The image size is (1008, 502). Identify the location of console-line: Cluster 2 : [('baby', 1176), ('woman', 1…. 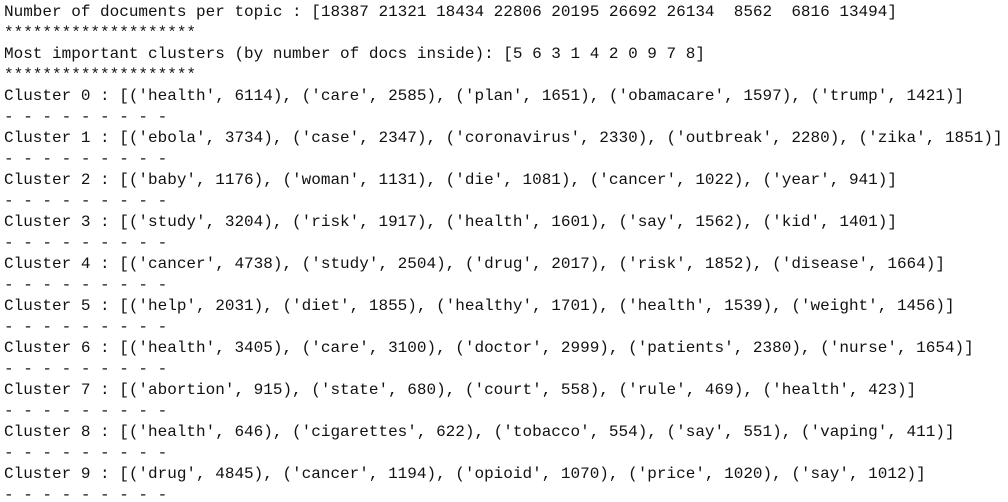
(450, 180).